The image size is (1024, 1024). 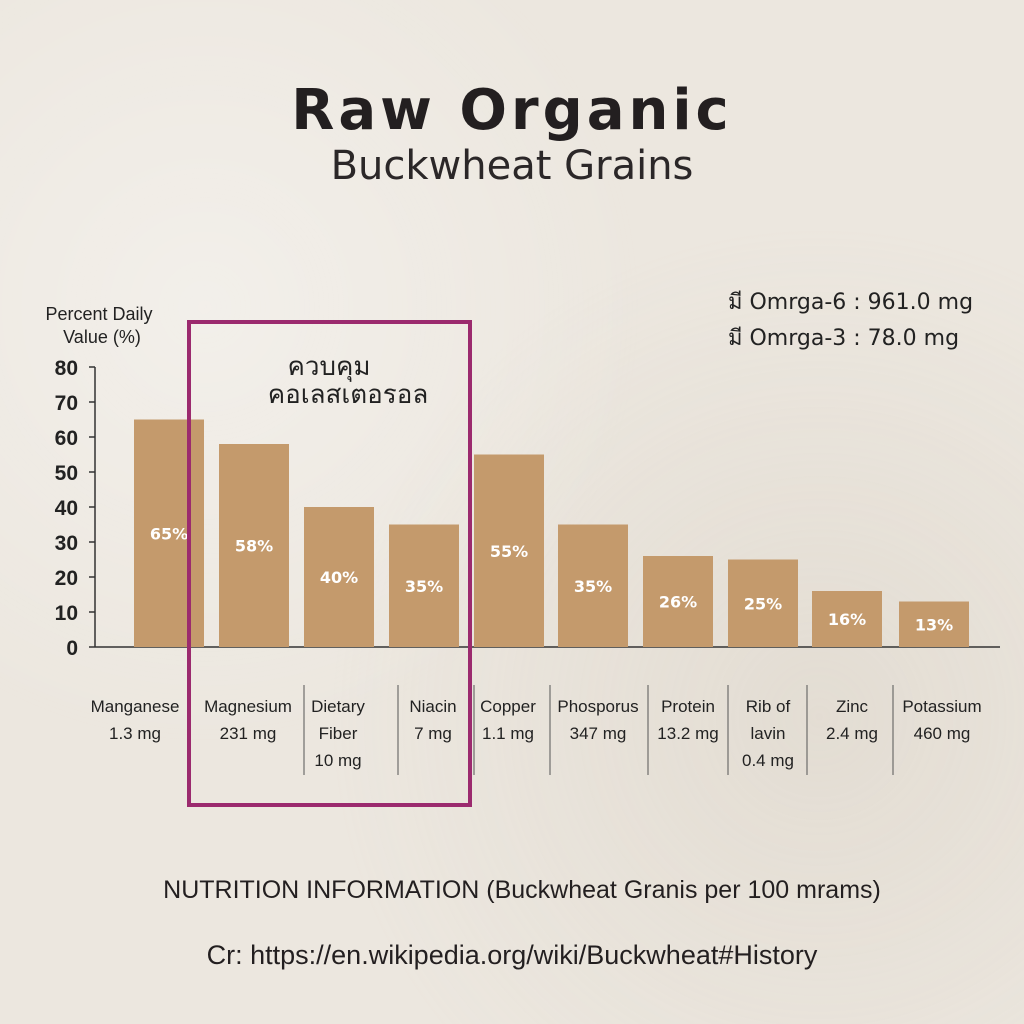 What do you see at coordinates (338, 706) in the screenshot?
I see `category-label: Dietary` at bounding box center [338, 706].